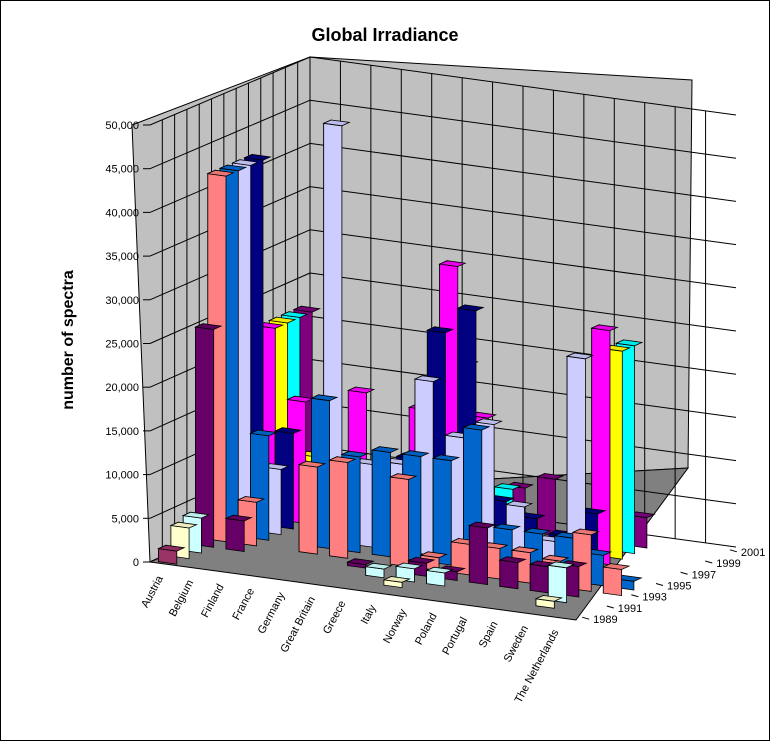  I want to click on bar-1993-greece, so click(403, 520).